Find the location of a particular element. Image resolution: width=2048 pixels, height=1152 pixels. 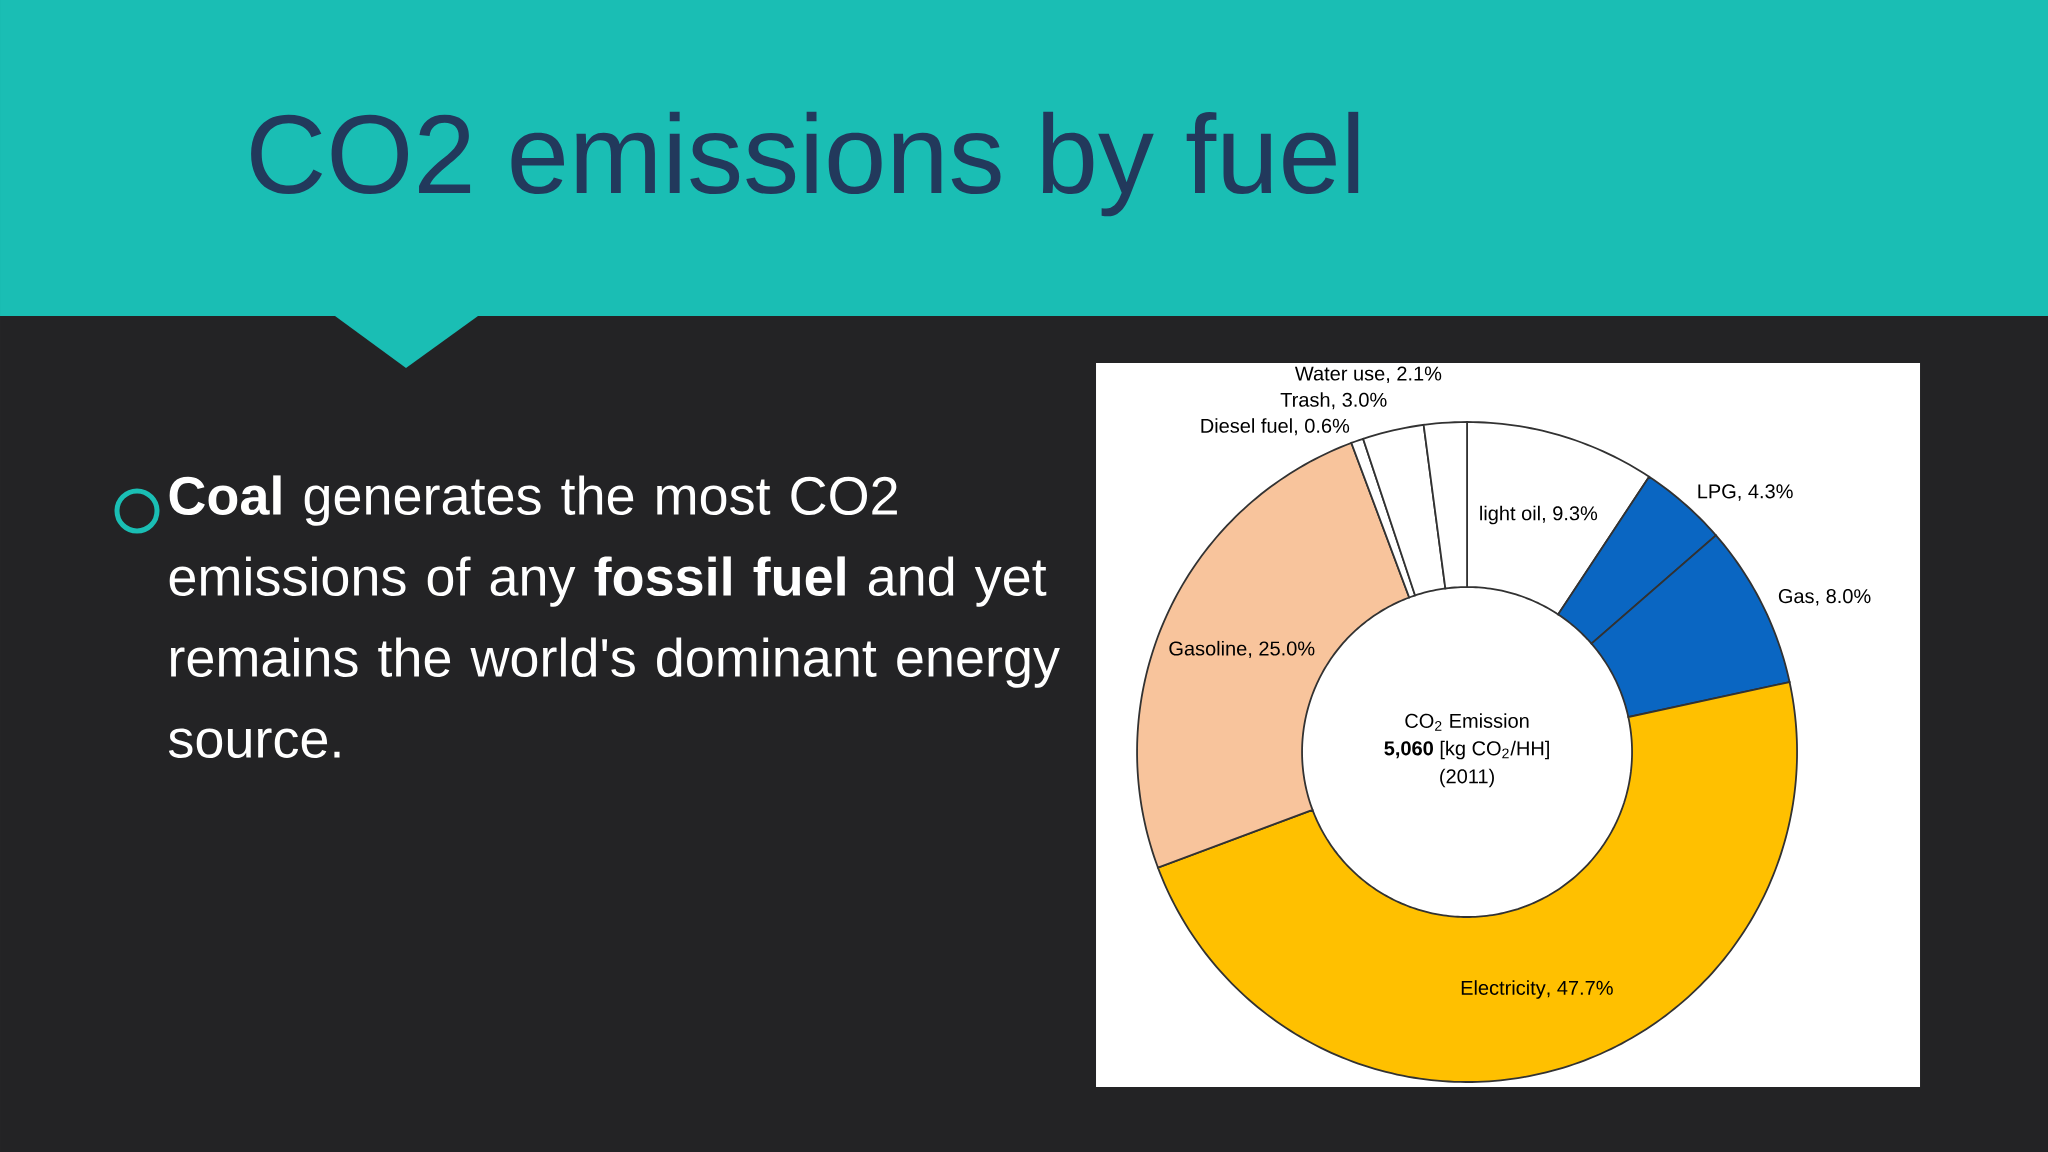

slice-label: Electricity is located at coordinates (1503, 989).